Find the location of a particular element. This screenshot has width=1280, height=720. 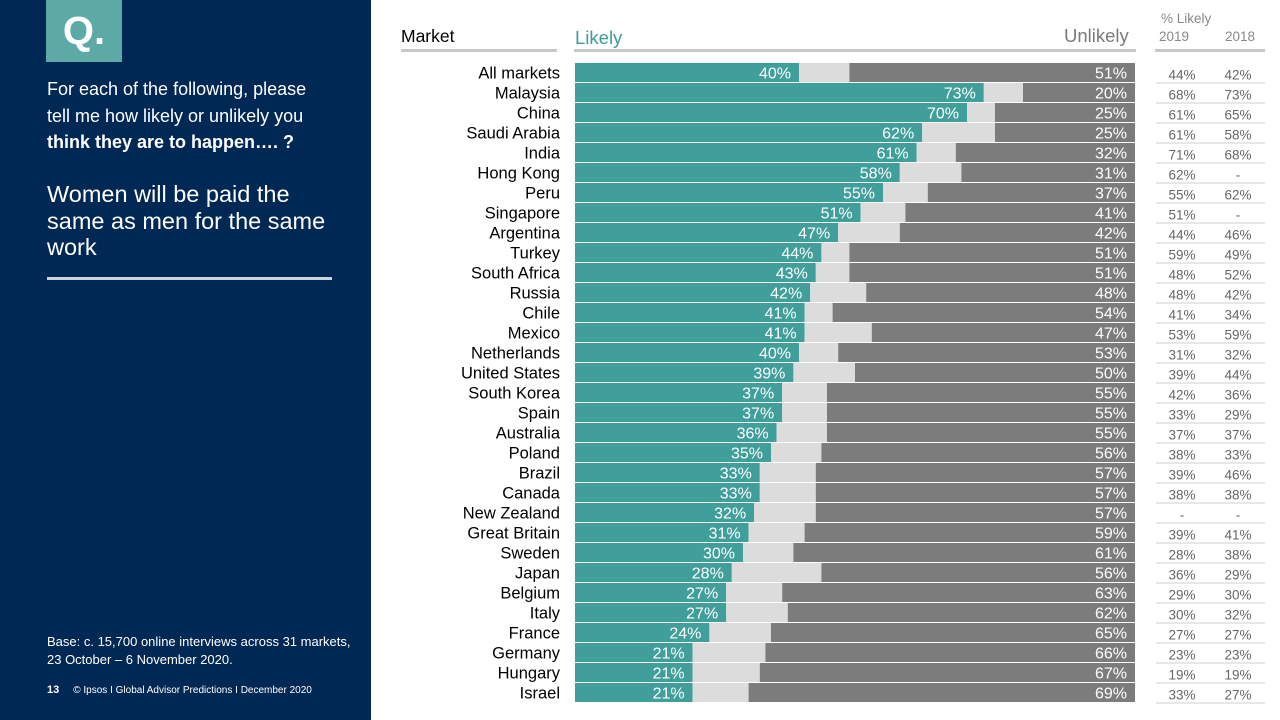

history-2019-value: 41% is located at coordinates (1181, 315).